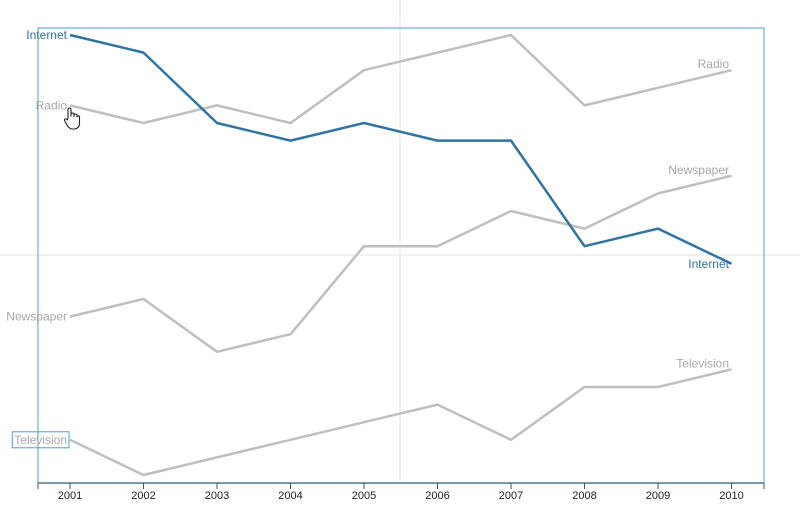 The width and height of the screenshot is (800, 511). Describe the element at coordinates (217, 496) in the screenshot. I see `x-tick-label: 2003` at that location.